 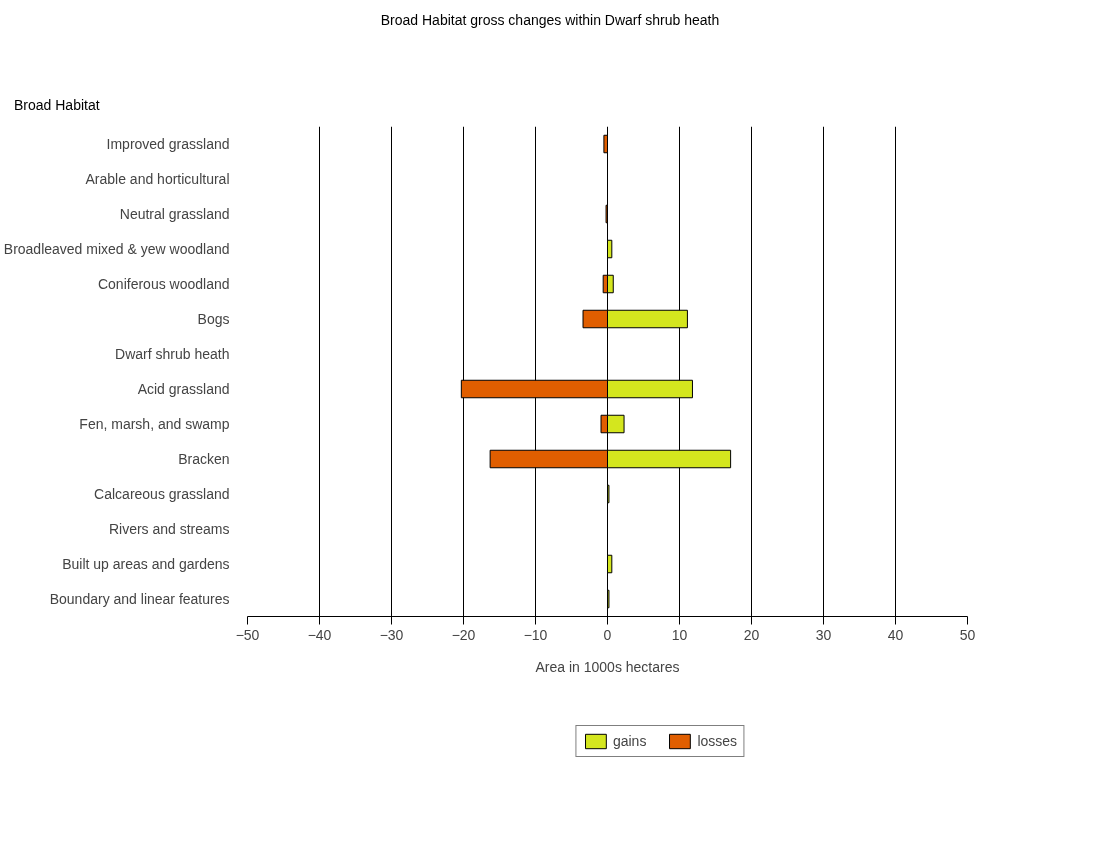 What do you see at coordinates (463, 634) in the screenshot?
I see `x-tick-label: −20` at bounding box center [463, 634].